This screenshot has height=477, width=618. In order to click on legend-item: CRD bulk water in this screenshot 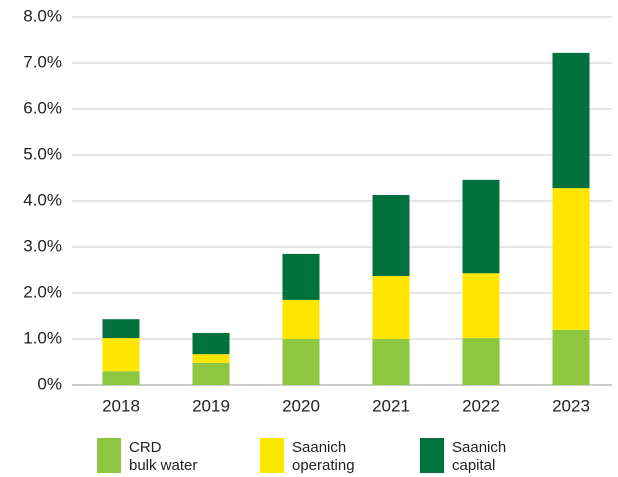, I will do `click(147, 456)`.